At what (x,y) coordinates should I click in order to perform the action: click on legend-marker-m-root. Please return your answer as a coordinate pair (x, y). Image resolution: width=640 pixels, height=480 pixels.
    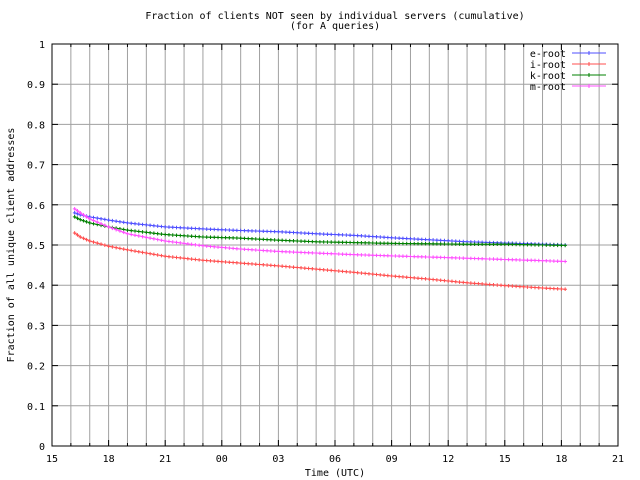
    Looking at the image, I should click on (589, 86).